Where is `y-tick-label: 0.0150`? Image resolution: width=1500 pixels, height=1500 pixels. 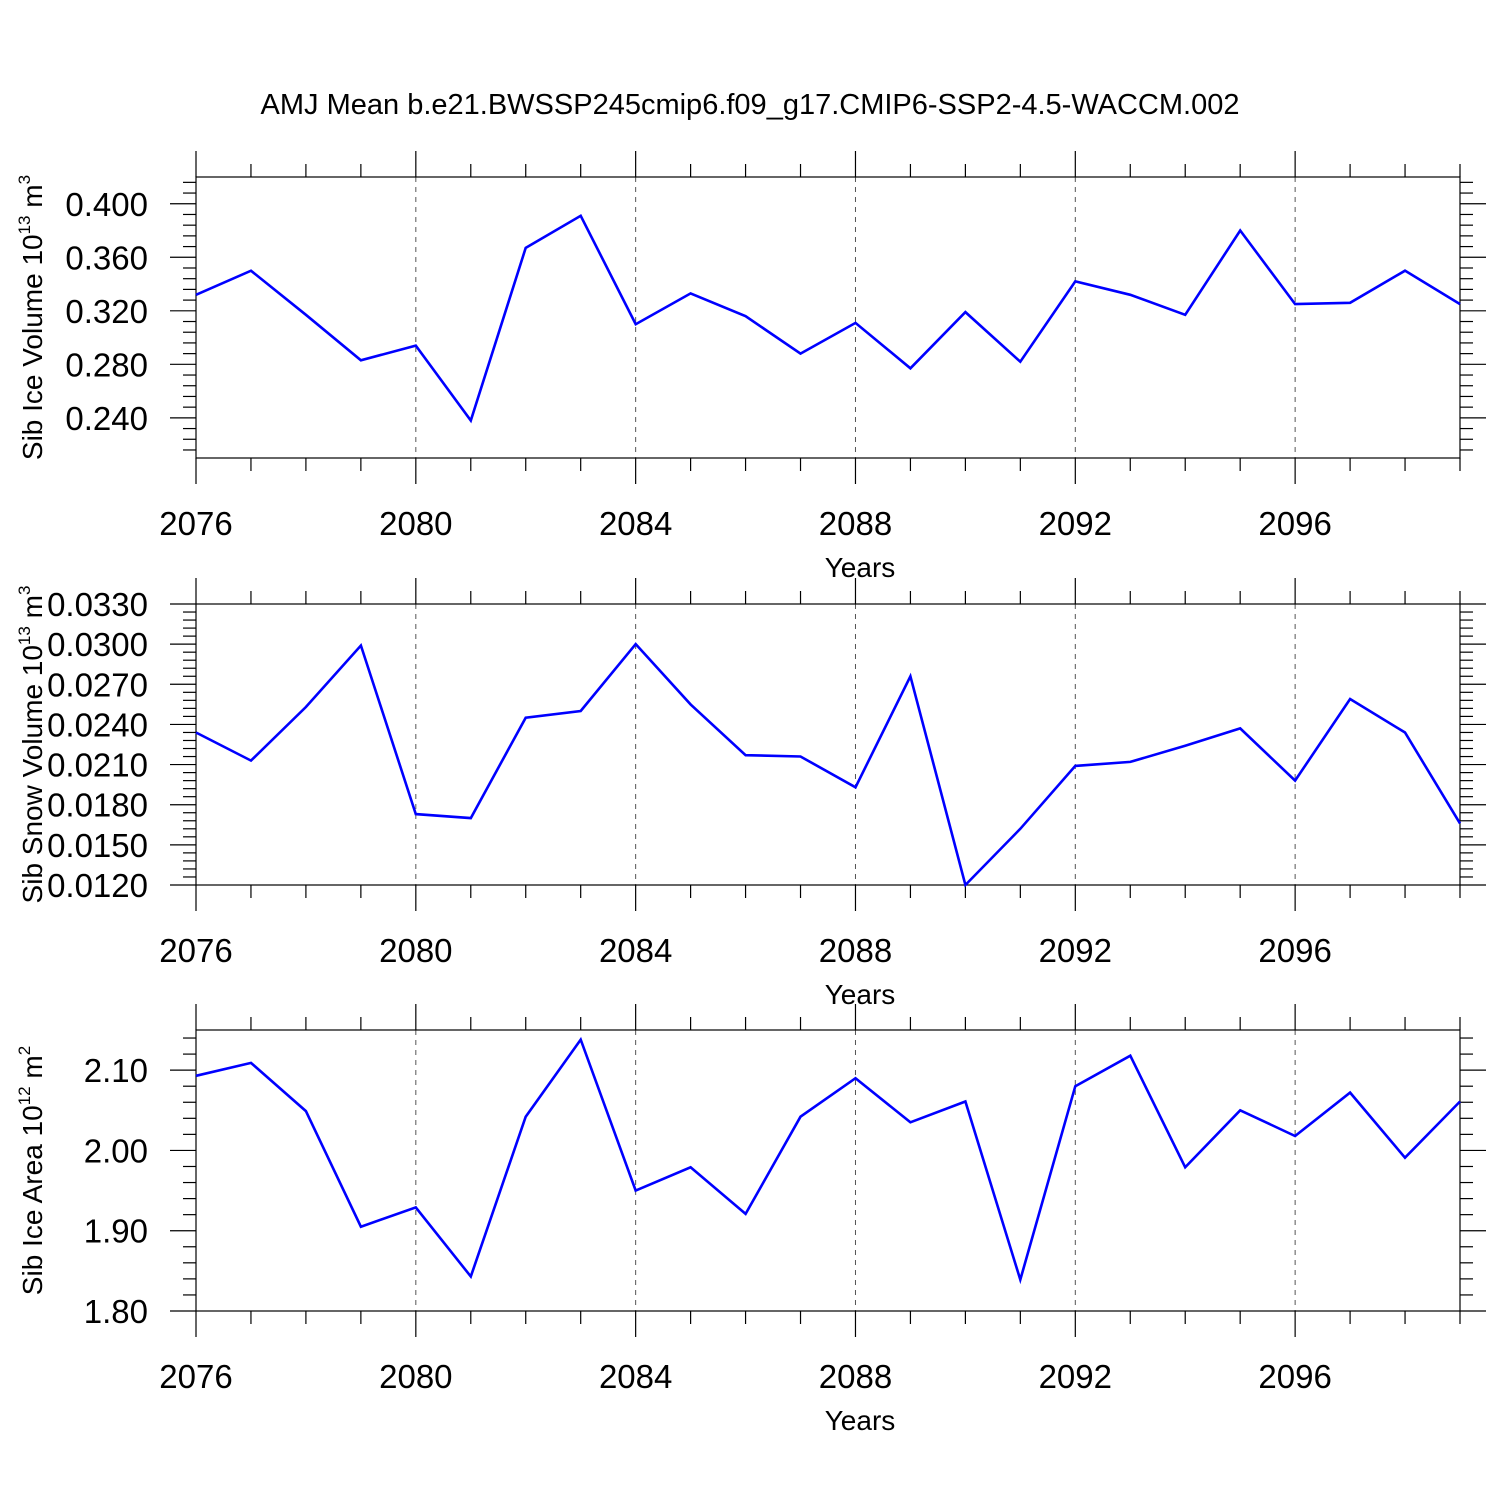
y-tick-label: 0.0150 is located at coordinates (97, 845).